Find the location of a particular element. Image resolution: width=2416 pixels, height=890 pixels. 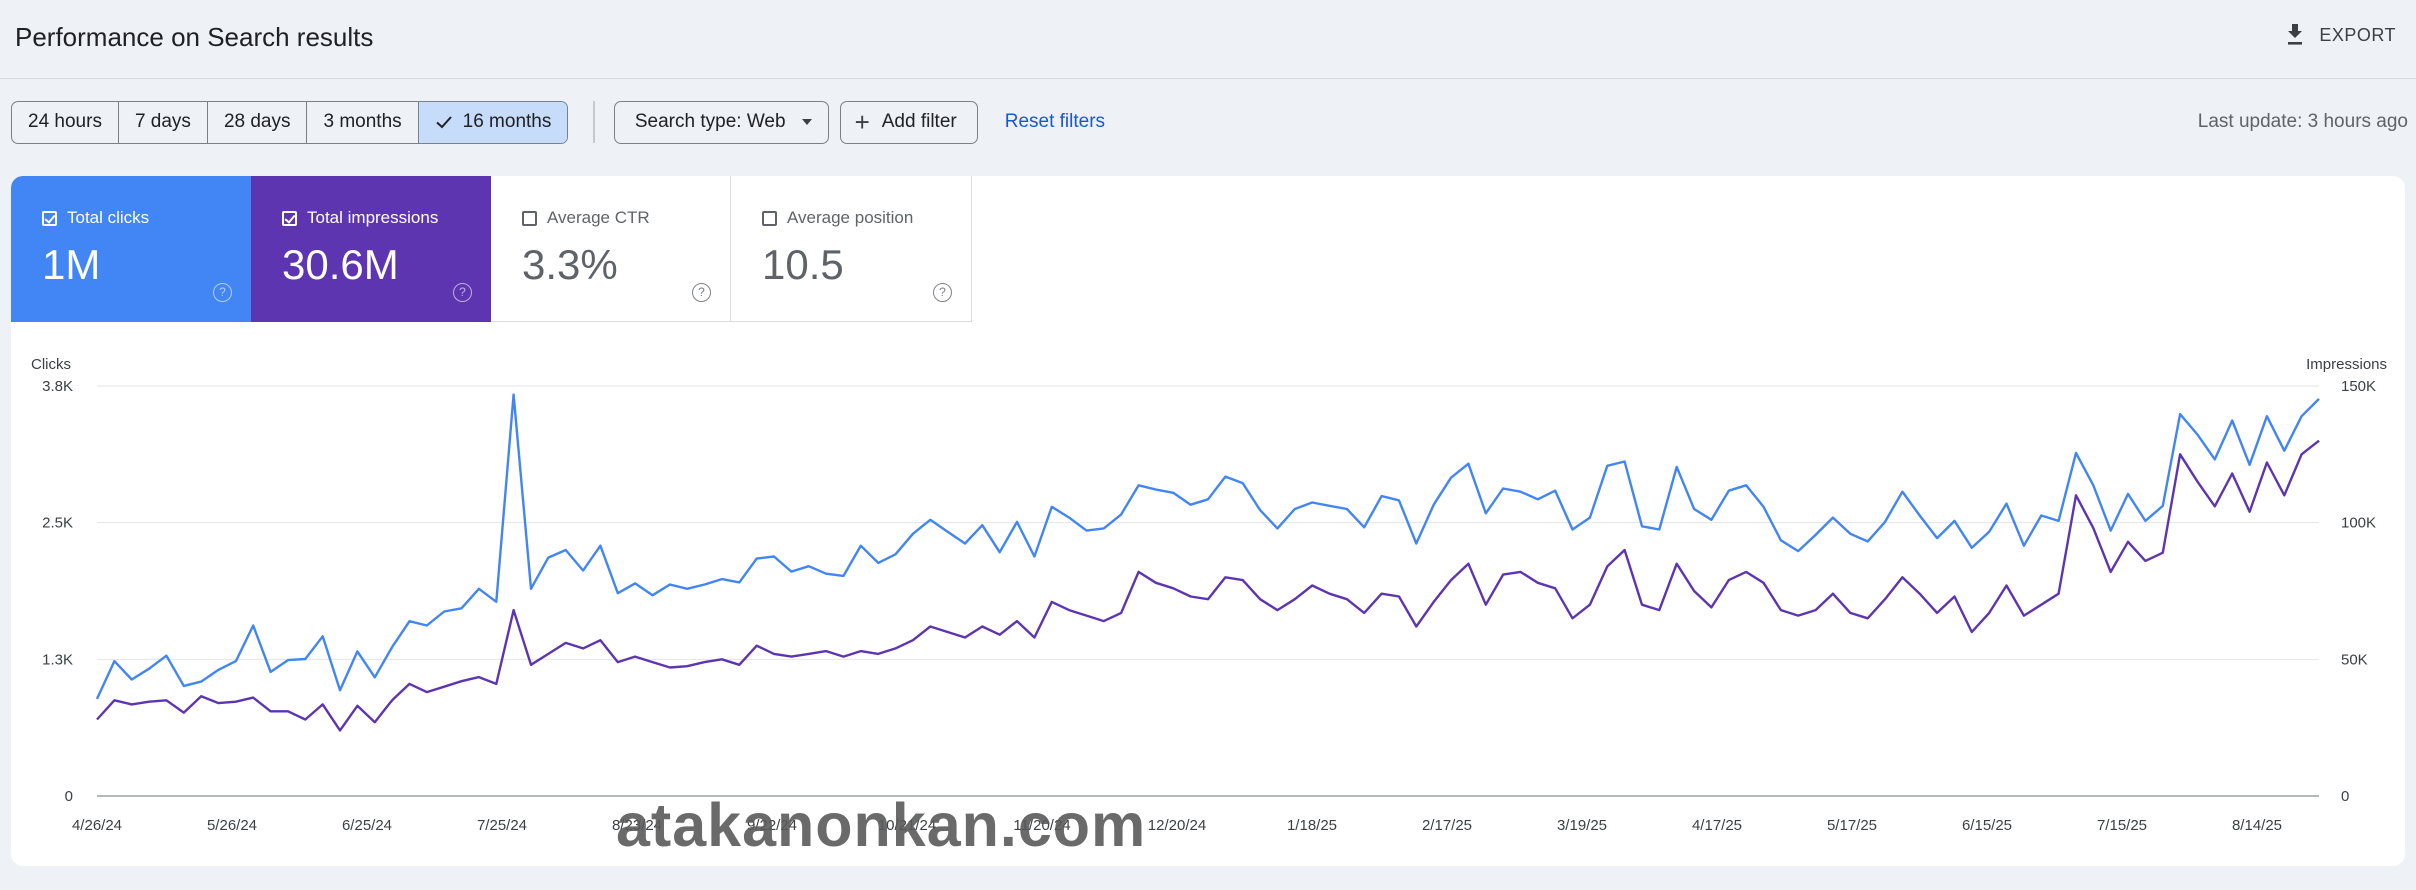

export-button: EXPORT is located at coordinates (2339, 35).